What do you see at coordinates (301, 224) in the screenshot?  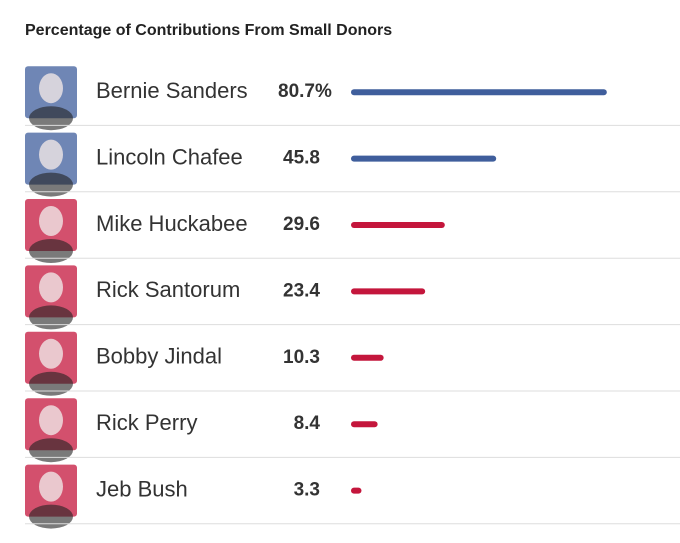 I see `value-label: 29.6` at bounding box center [301, 224].